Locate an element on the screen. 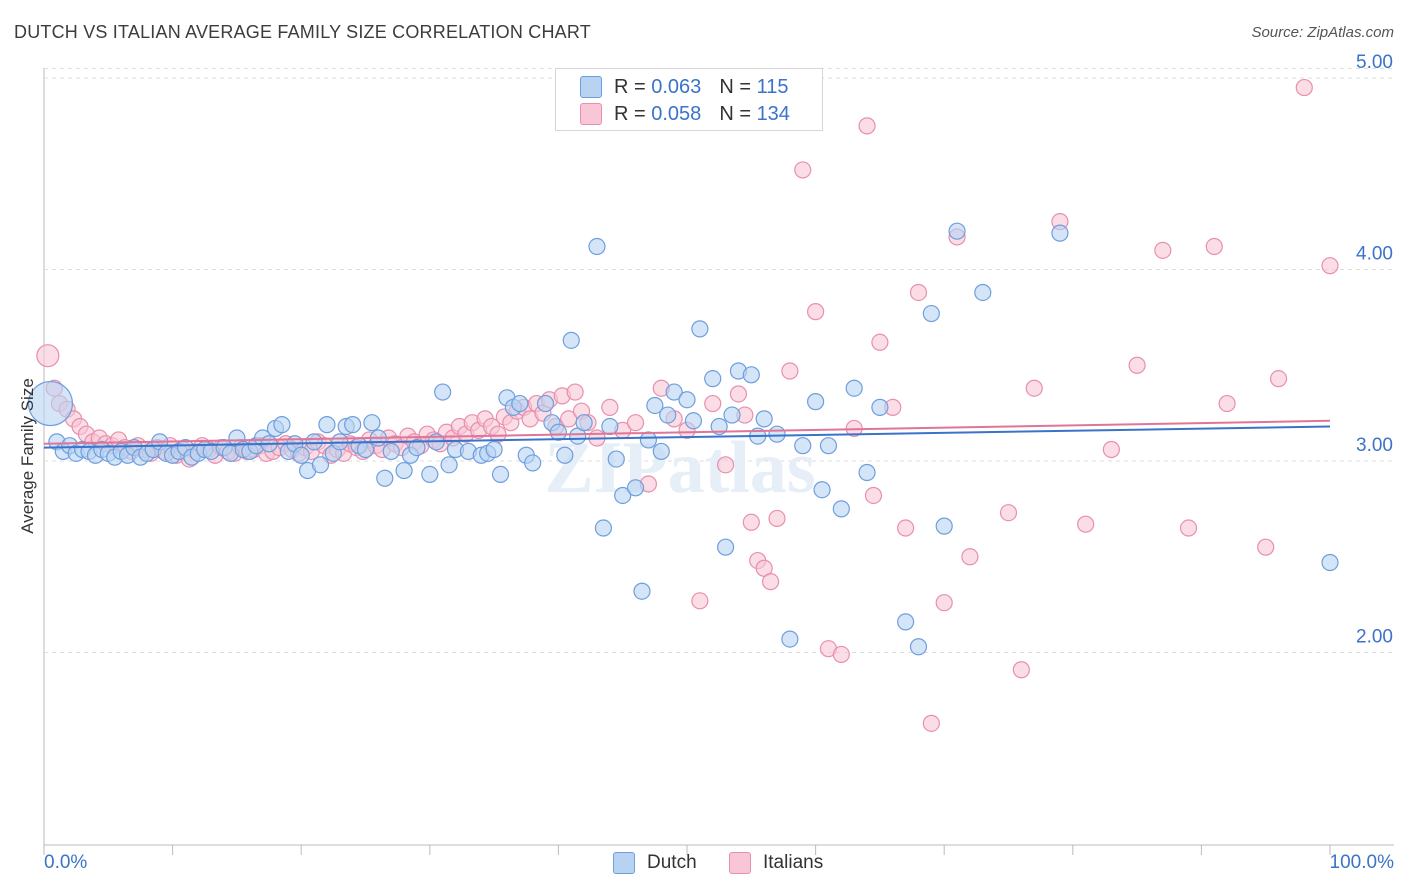 Image resolution: width=1406 pixels, height=892 pixels. legend-row-italians: R = 0.058 N = 134 is located at coordinates (685, 114).